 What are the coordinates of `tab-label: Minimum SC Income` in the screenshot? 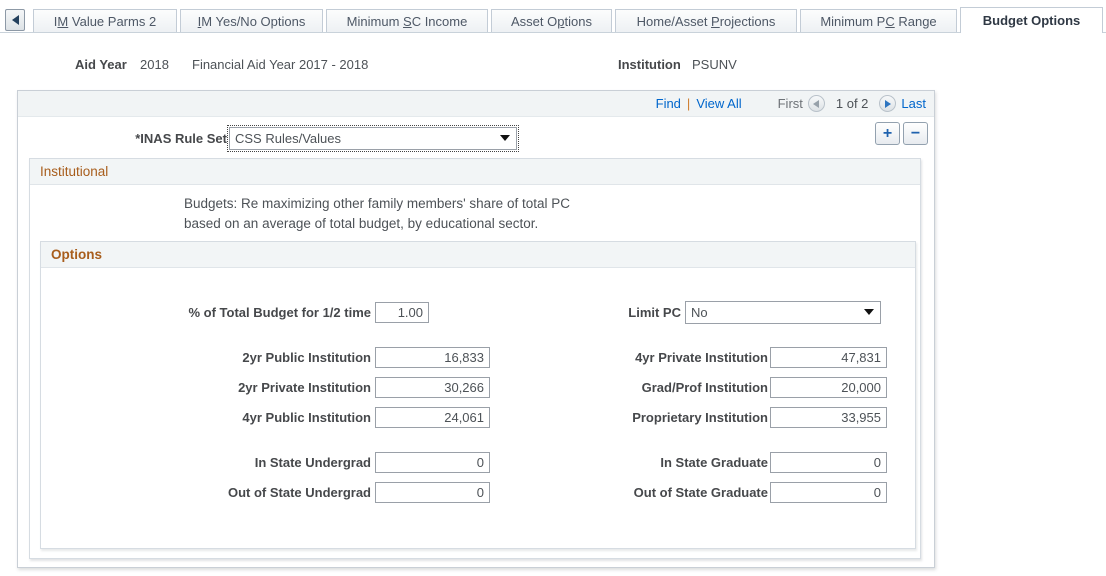 It's located at (407, 21).